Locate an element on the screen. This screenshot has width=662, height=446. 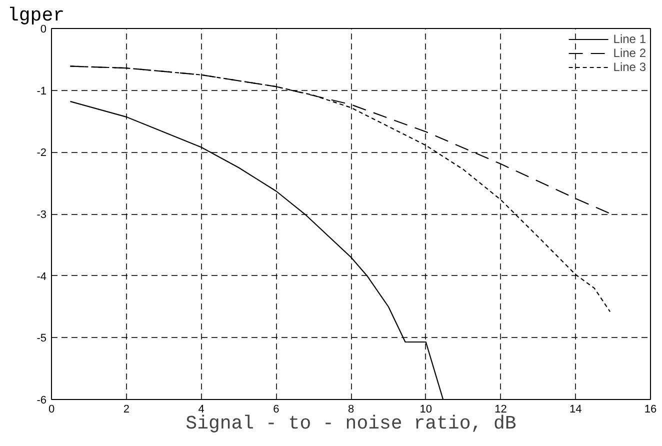
y-tick-label: -1 is located at coordinates (41, 91).